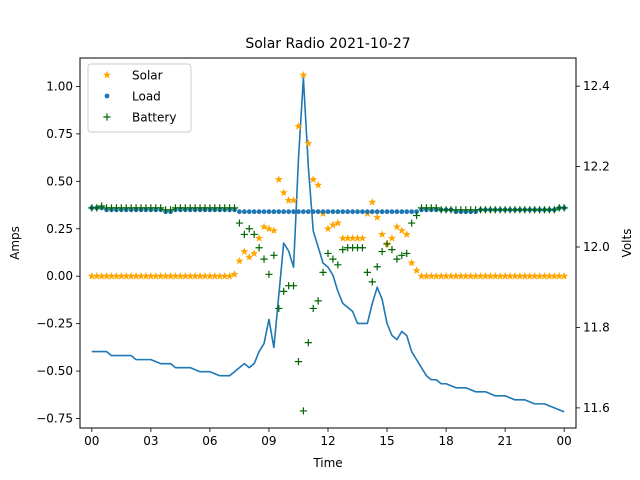 This screenshot has width=640, height=480. I want to click on legend-marker-solar, so click(107, 74).